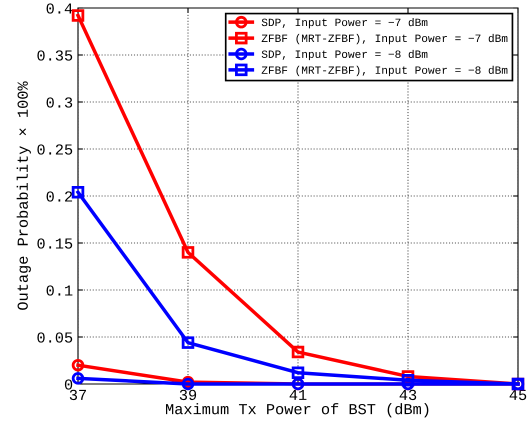 The image size is (532, 431). What do you see at coordinates (54, 337) in the screenshot?
I see `y-tick-label: 0.05` at bounding box center [54, 337].